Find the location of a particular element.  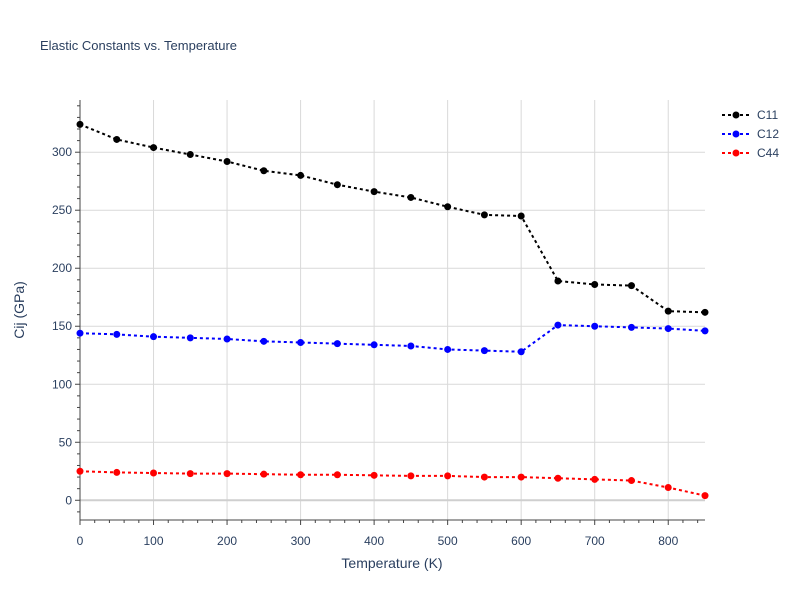

y-tick-label: 50 is located at coordinates (66, 442).